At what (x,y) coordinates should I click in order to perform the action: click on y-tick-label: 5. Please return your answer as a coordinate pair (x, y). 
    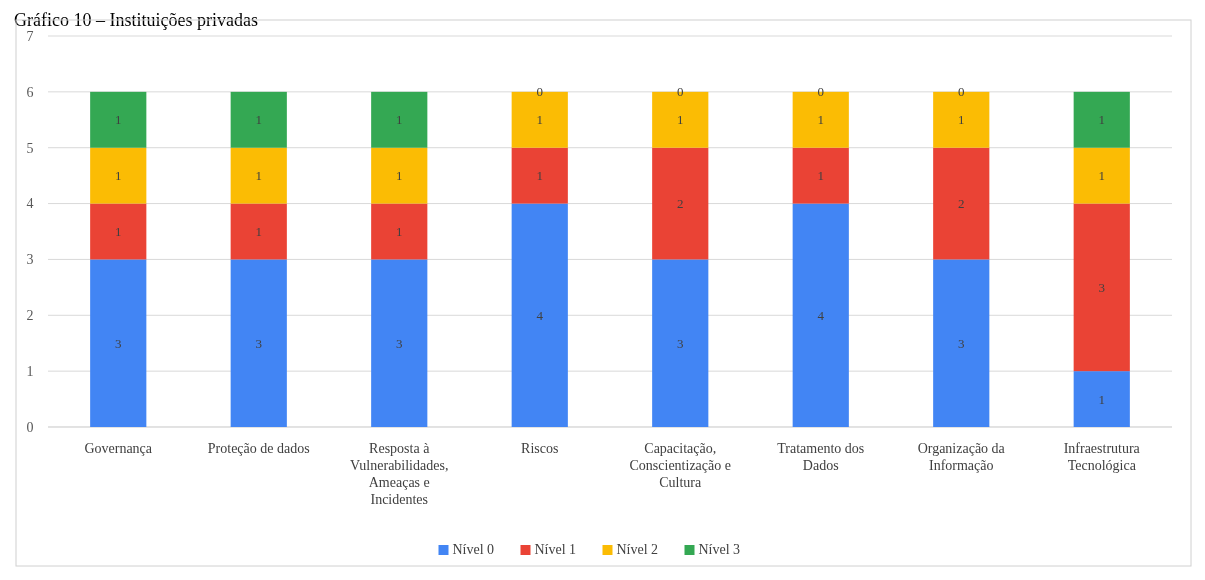
    Looking at the image, I should click on (30, 148).